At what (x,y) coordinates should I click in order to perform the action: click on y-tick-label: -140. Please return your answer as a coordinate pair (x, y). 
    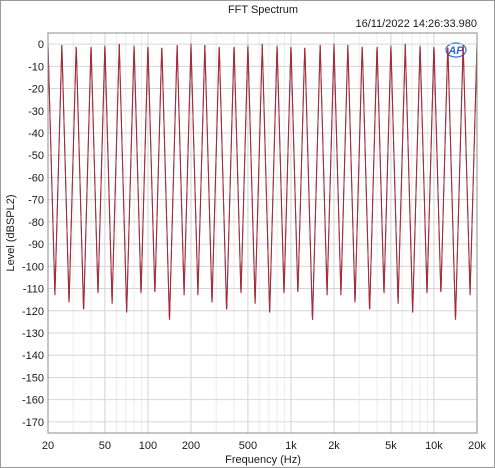
    Looking at the image, I should click on (33, 356).